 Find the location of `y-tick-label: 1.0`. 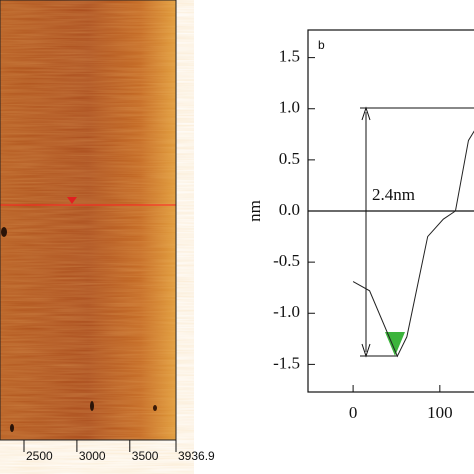

y-tick-label: 1.0 is located at coordinates (289, 107).